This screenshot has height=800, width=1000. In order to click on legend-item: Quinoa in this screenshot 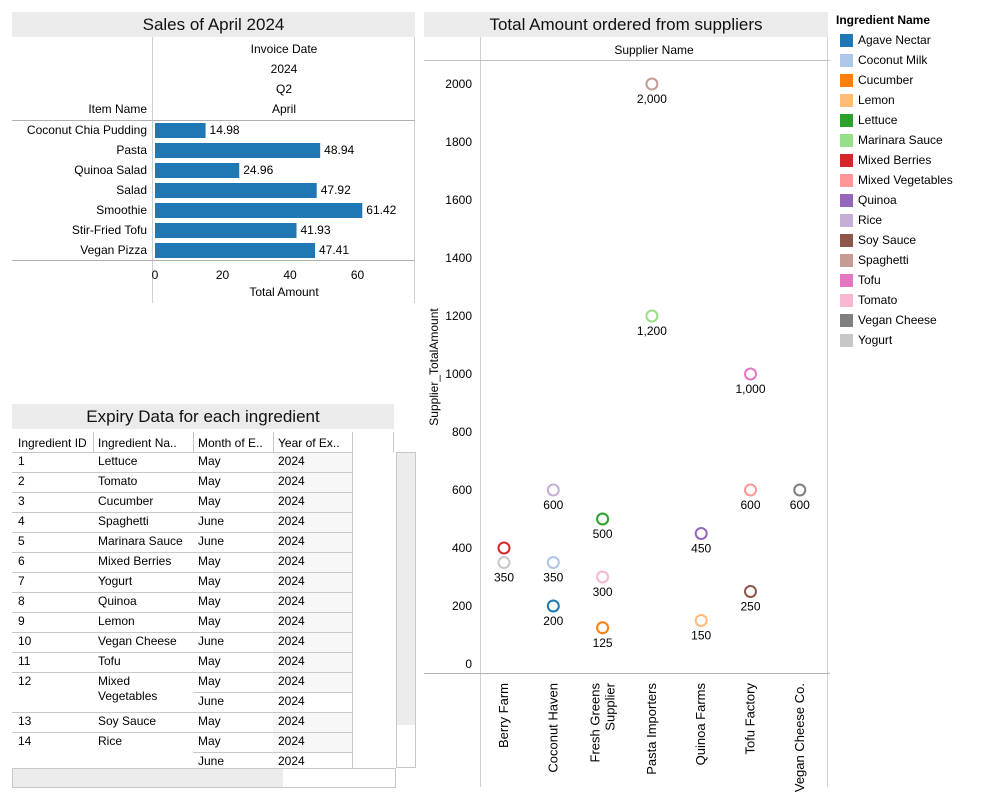, I will do `click(916, 201)`.